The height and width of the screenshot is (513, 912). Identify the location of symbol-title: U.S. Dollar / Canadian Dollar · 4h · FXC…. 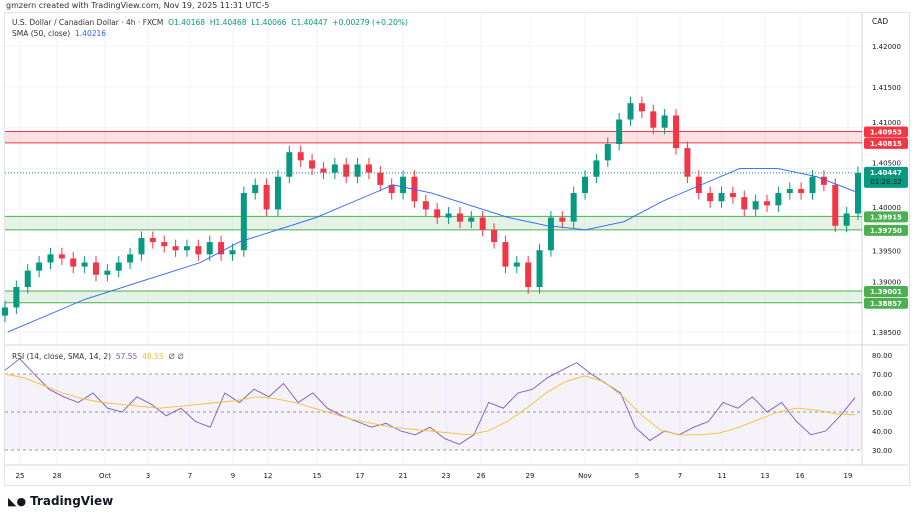
(88, 22).